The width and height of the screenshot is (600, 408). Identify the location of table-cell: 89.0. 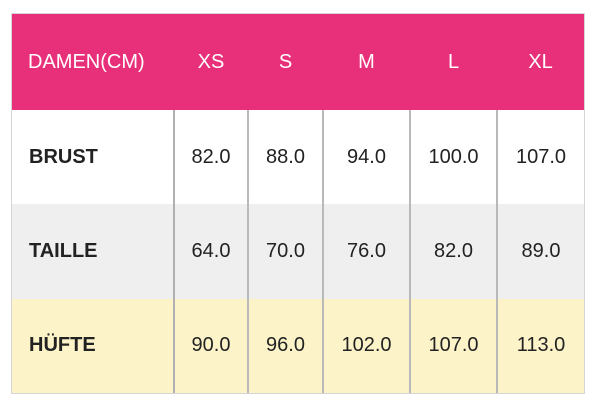
(540, 251).